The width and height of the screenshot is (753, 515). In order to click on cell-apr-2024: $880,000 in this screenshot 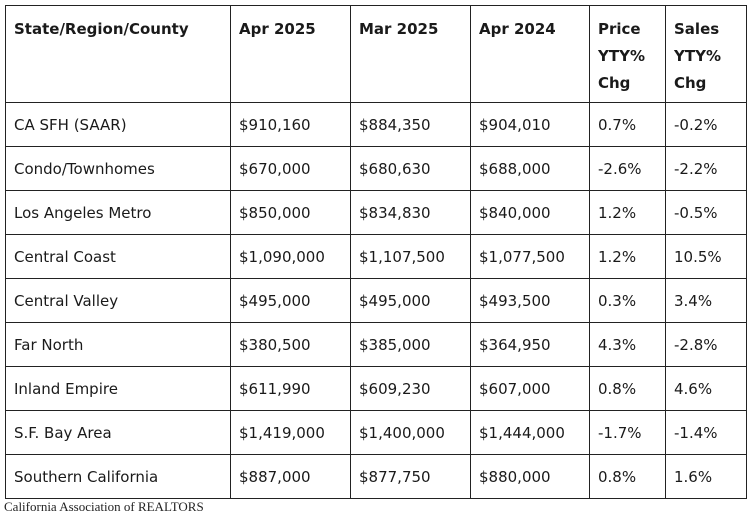, I will do `click(530, 476)`.